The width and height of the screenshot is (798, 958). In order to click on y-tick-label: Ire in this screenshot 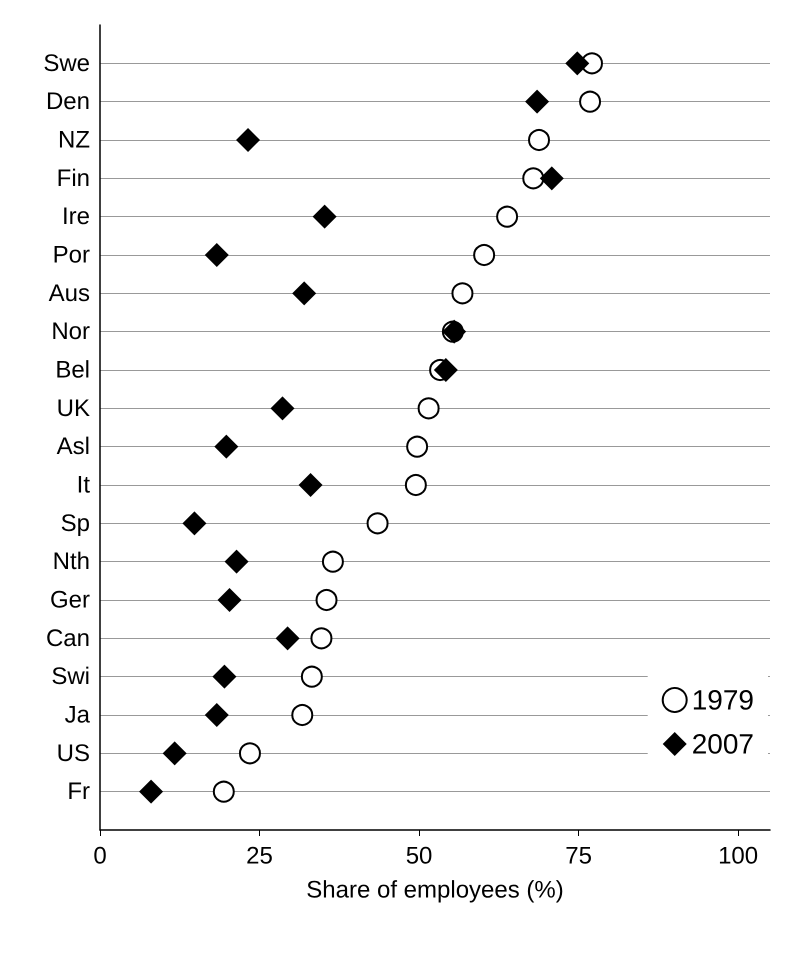, I will do `click(76, 216)`.